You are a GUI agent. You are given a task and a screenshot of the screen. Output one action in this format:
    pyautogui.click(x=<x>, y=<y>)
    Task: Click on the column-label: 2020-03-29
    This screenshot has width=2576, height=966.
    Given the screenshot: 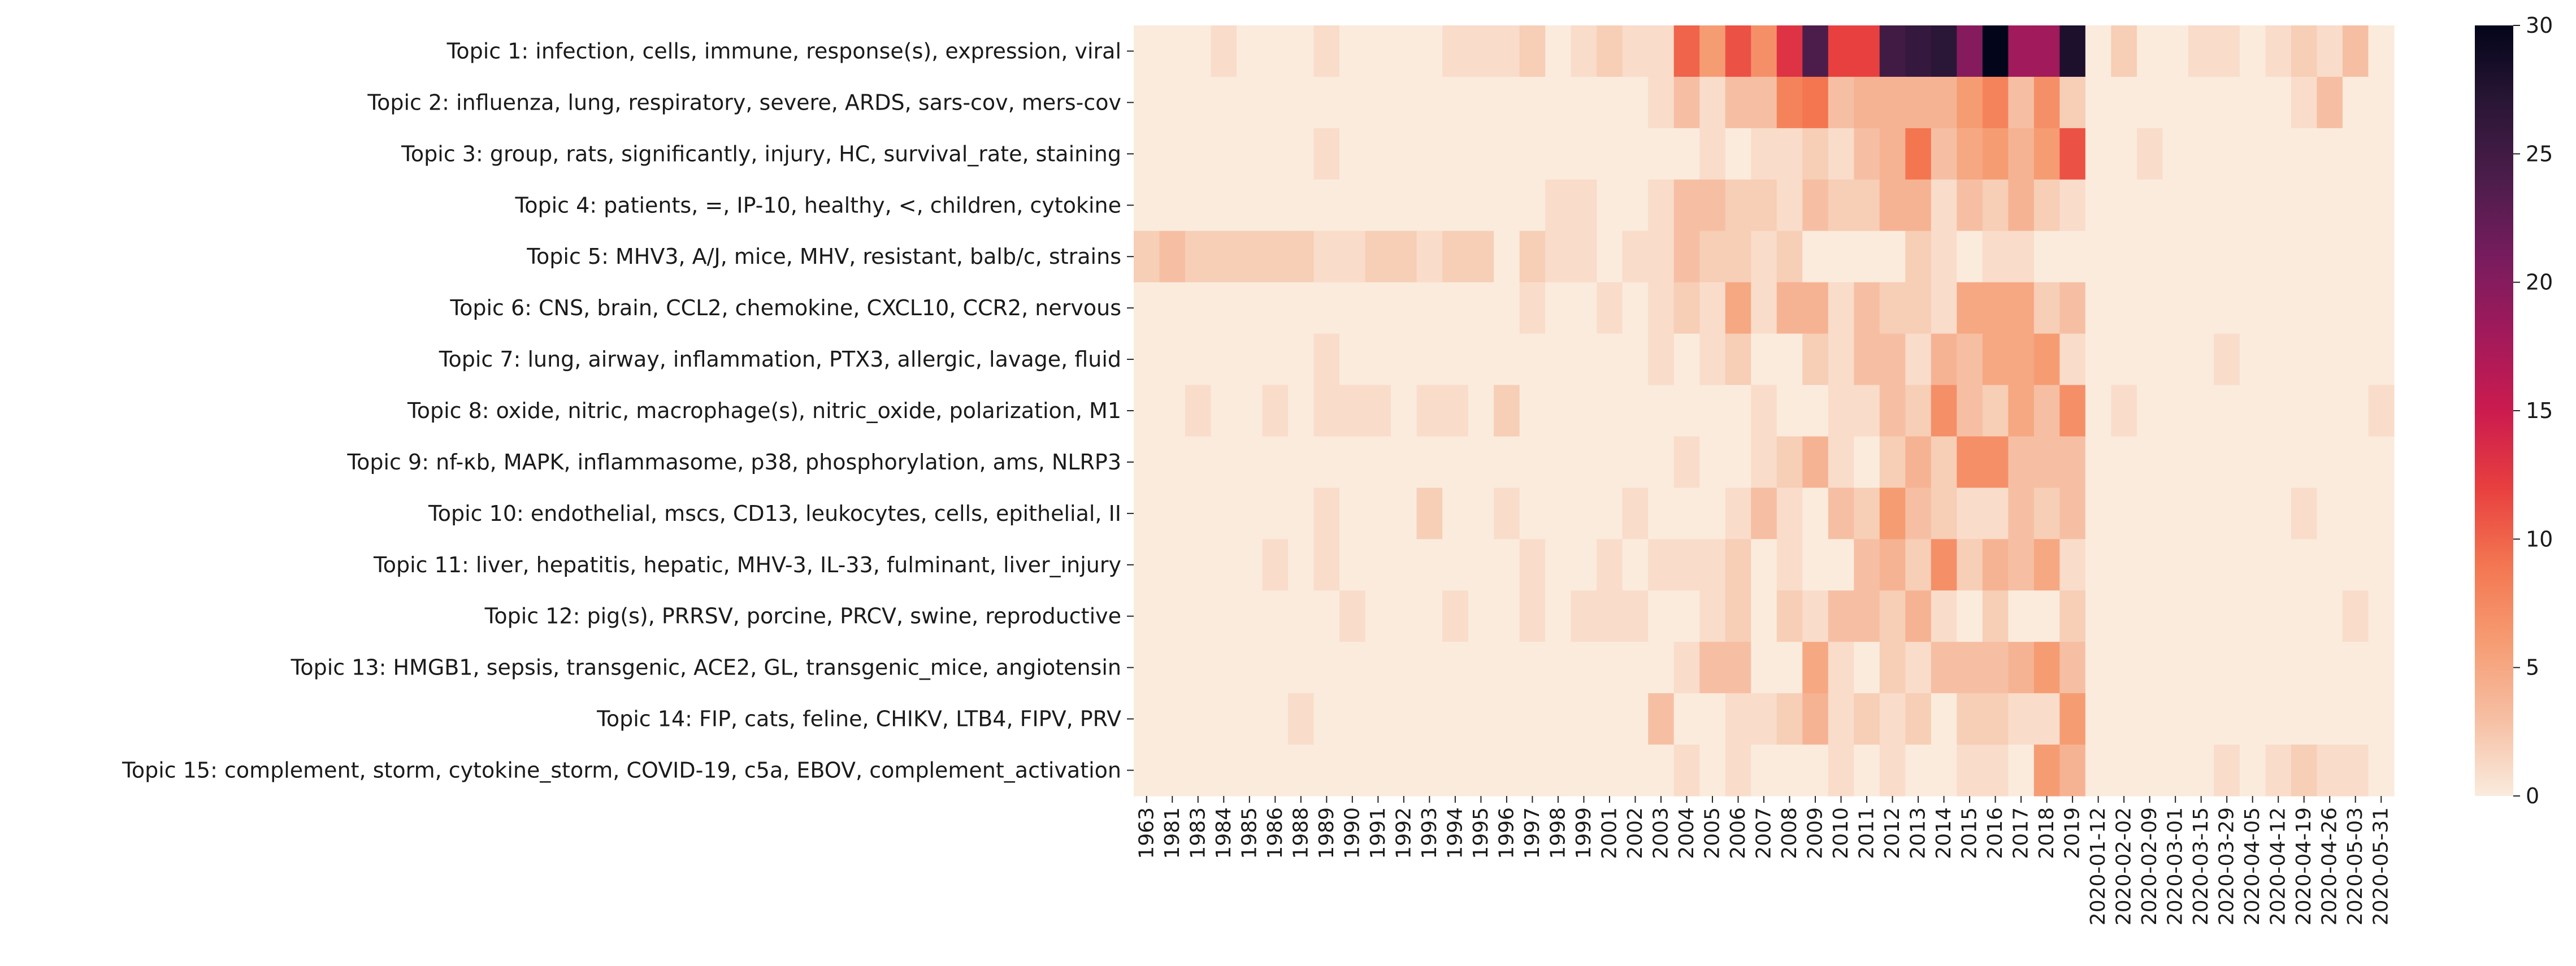 What is the action you would take?
    pyautogui.click(x=2227, y=866)
    